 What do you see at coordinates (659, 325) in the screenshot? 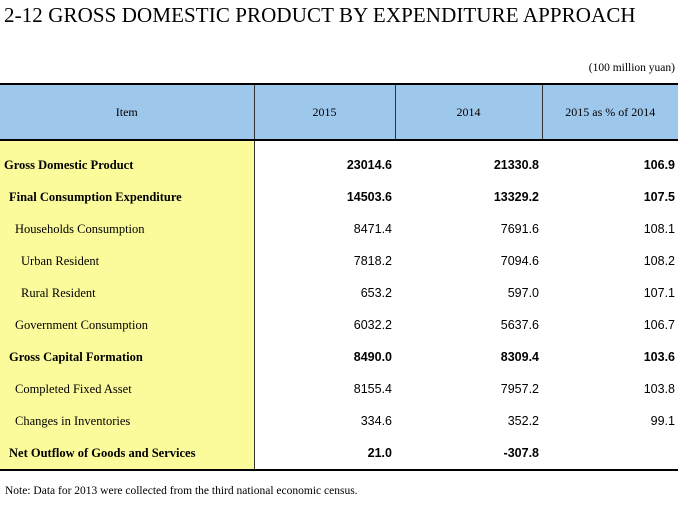
I see `row-value-pct: 106.7` at bounding box center [659, 325].